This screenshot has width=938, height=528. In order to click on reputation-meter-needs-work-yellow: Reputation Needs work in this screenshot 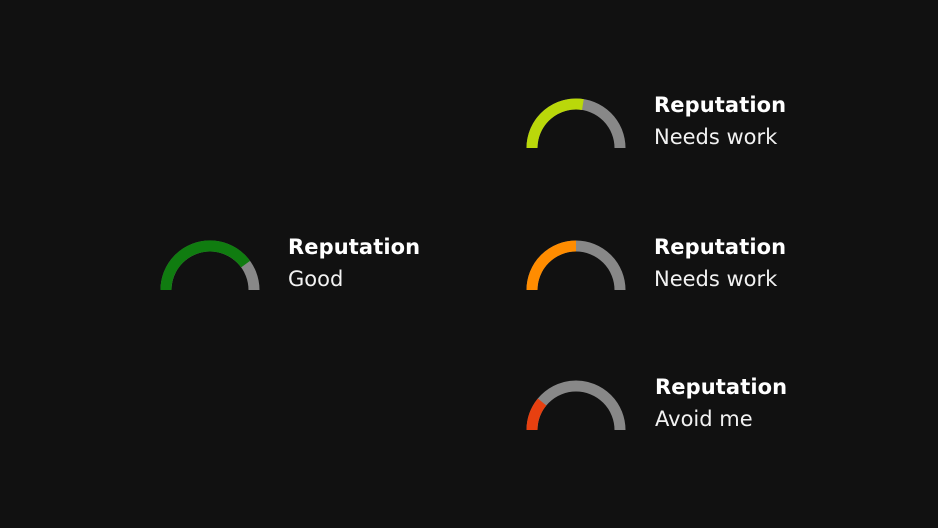, I will do `click(676, 128)`.